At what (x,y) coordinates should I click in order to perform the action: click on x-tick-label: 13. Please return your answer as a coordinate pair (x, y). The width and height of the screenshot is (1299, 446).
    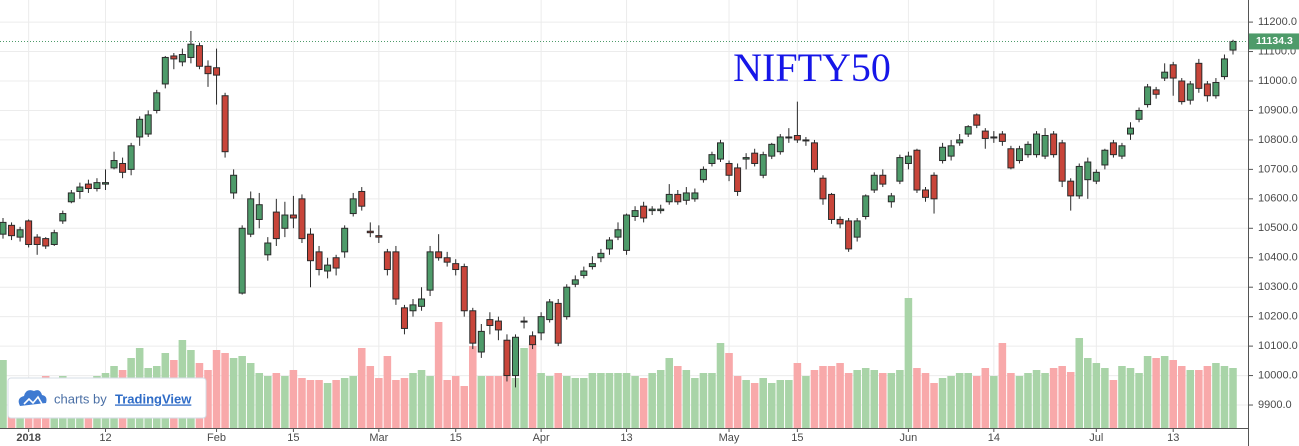
    Looking at the image, I should click on (626, 438).